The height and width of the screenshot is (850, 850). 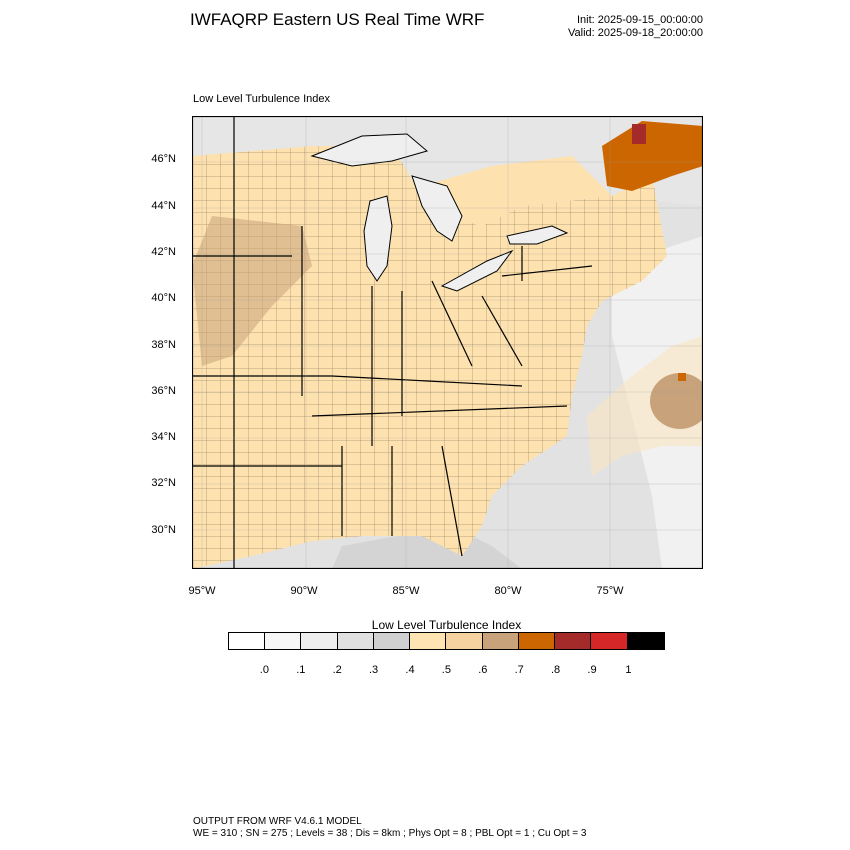 What do you see at coordinates (374, 670) in the screenshot?
I see `colorbar-tick-label: .3` at bounding box center [374, 670].